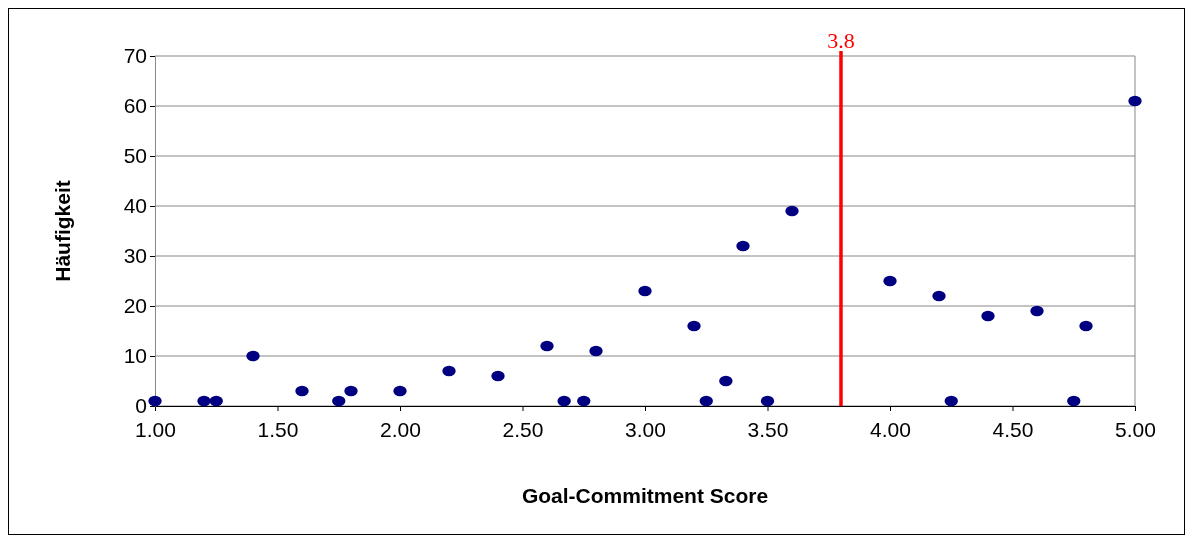  What do you see at coordinates (141, 406) in the screenshot?
I see `y-tick-label: 0` at bounding box center [141, 406].